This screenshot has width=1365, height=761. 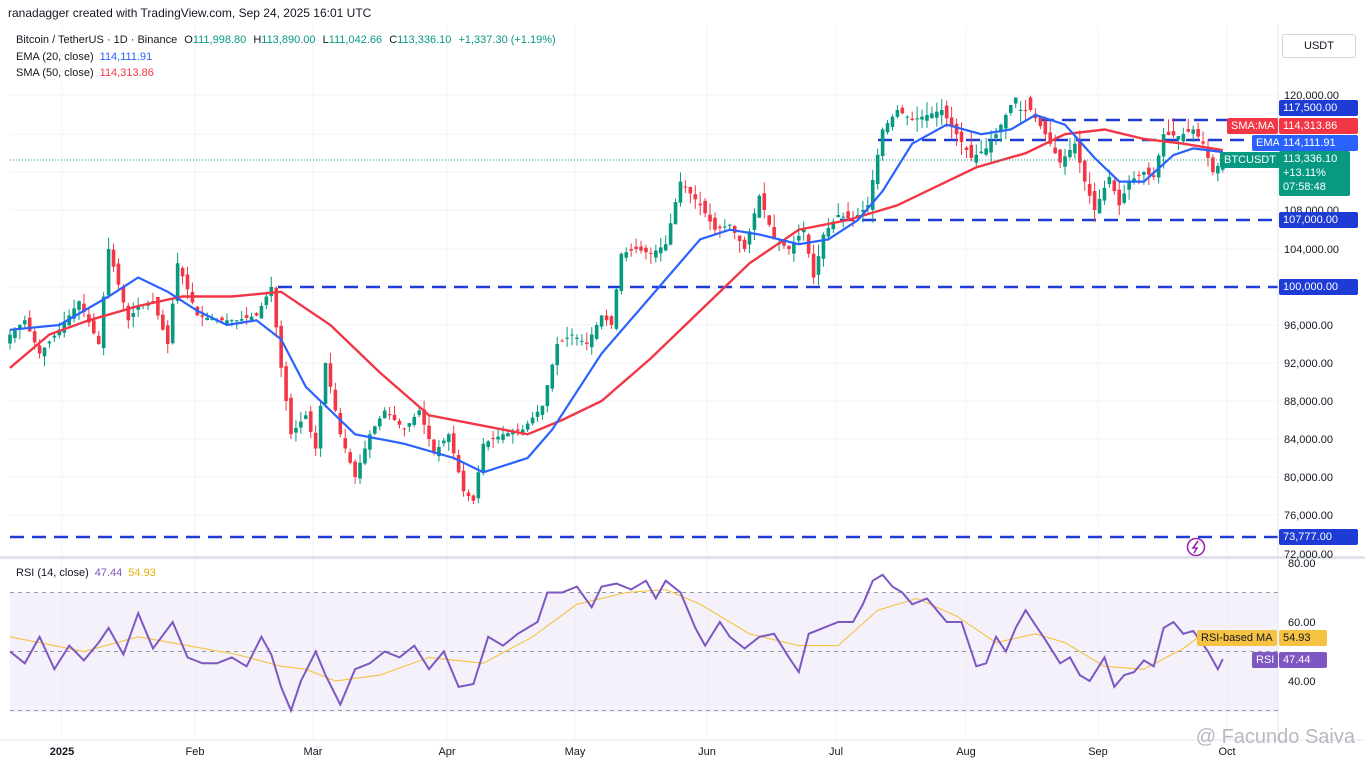 I want to click on price-tick-label: 92,000.00, so click(x=1308, y=364).